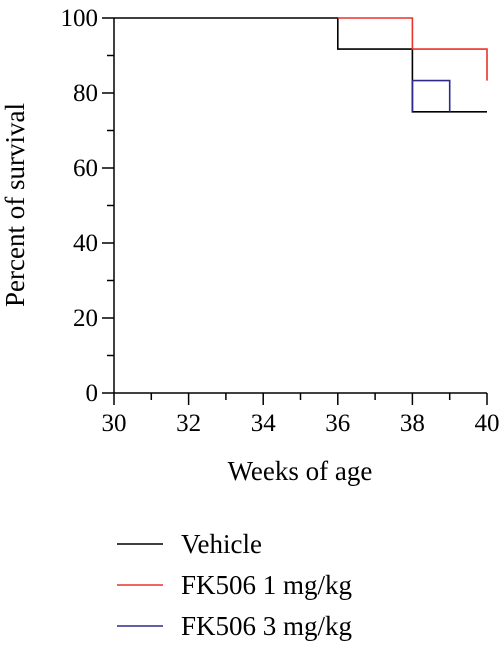 This screenshot has width=501, height=659. I want to click on x-tick-label: 34, so click(264, 423).